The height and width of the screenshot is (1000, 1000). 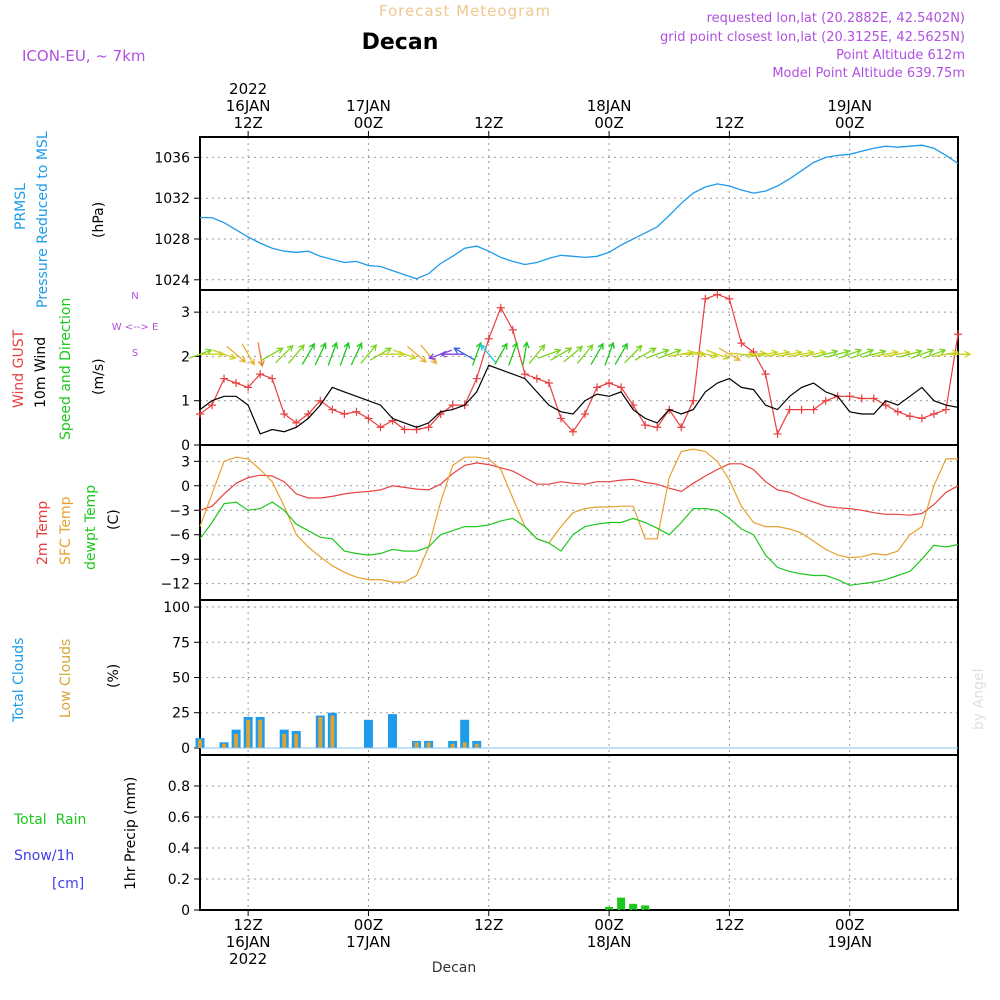 I want to click on snow-label: Snow/1h, so click(x=44, y=856).